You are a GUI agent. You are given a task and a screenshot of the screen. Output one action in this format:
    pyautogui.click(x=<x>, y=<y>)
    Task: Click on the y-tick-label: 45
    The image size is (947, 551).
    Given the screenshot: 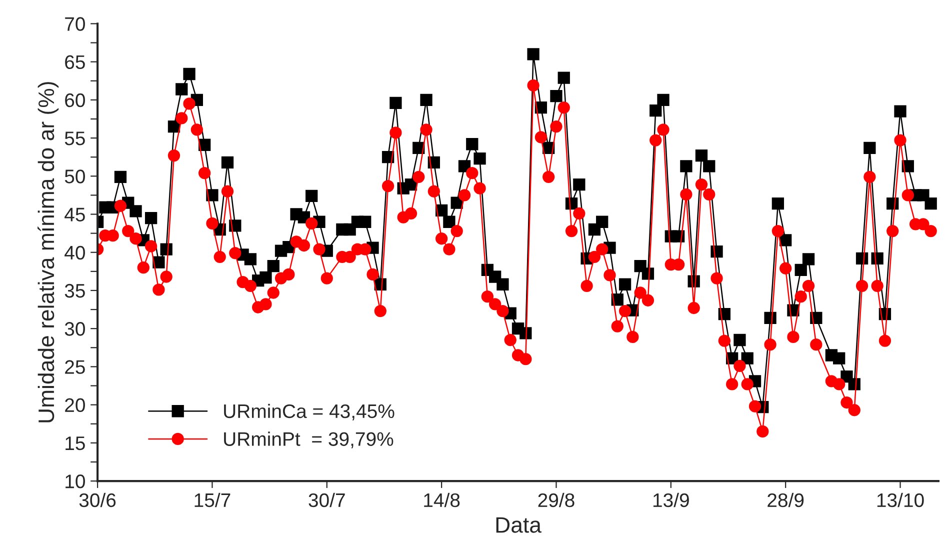 What is the action you would take?
    pyautogui.click(x=74, y=215)
    